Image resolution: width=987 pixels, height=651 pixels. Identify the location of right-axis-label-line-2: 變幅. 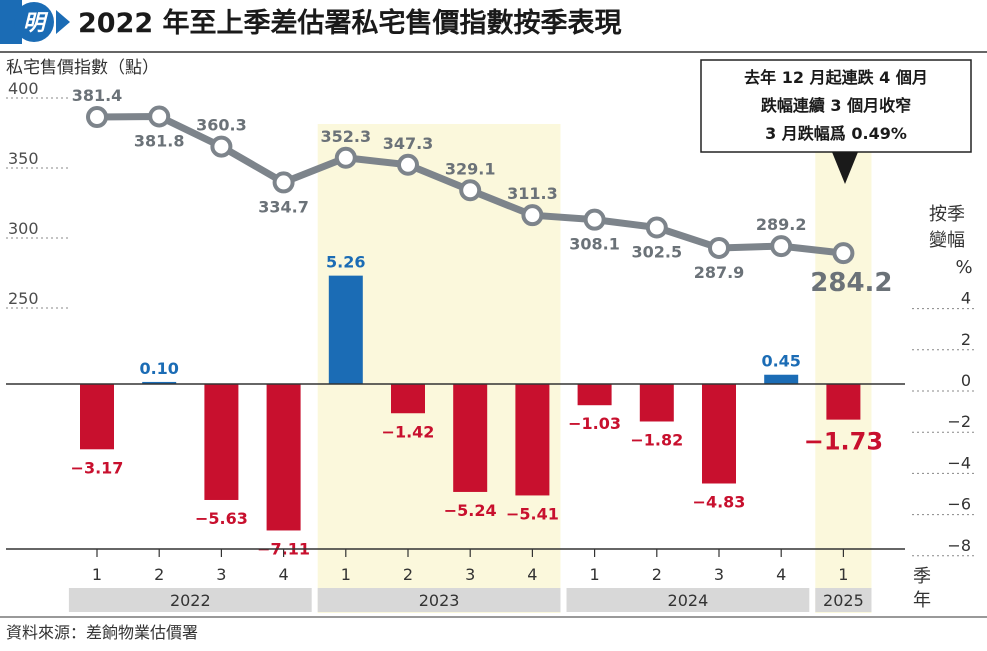
(947, 240).